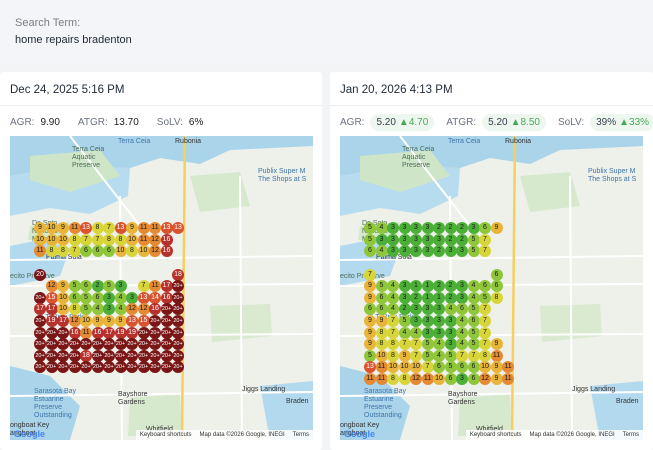 The image size is (653, 450). Describe the element at coordinates (178, 274) in the screenshot. I see `rank-pin: 18` at that location.